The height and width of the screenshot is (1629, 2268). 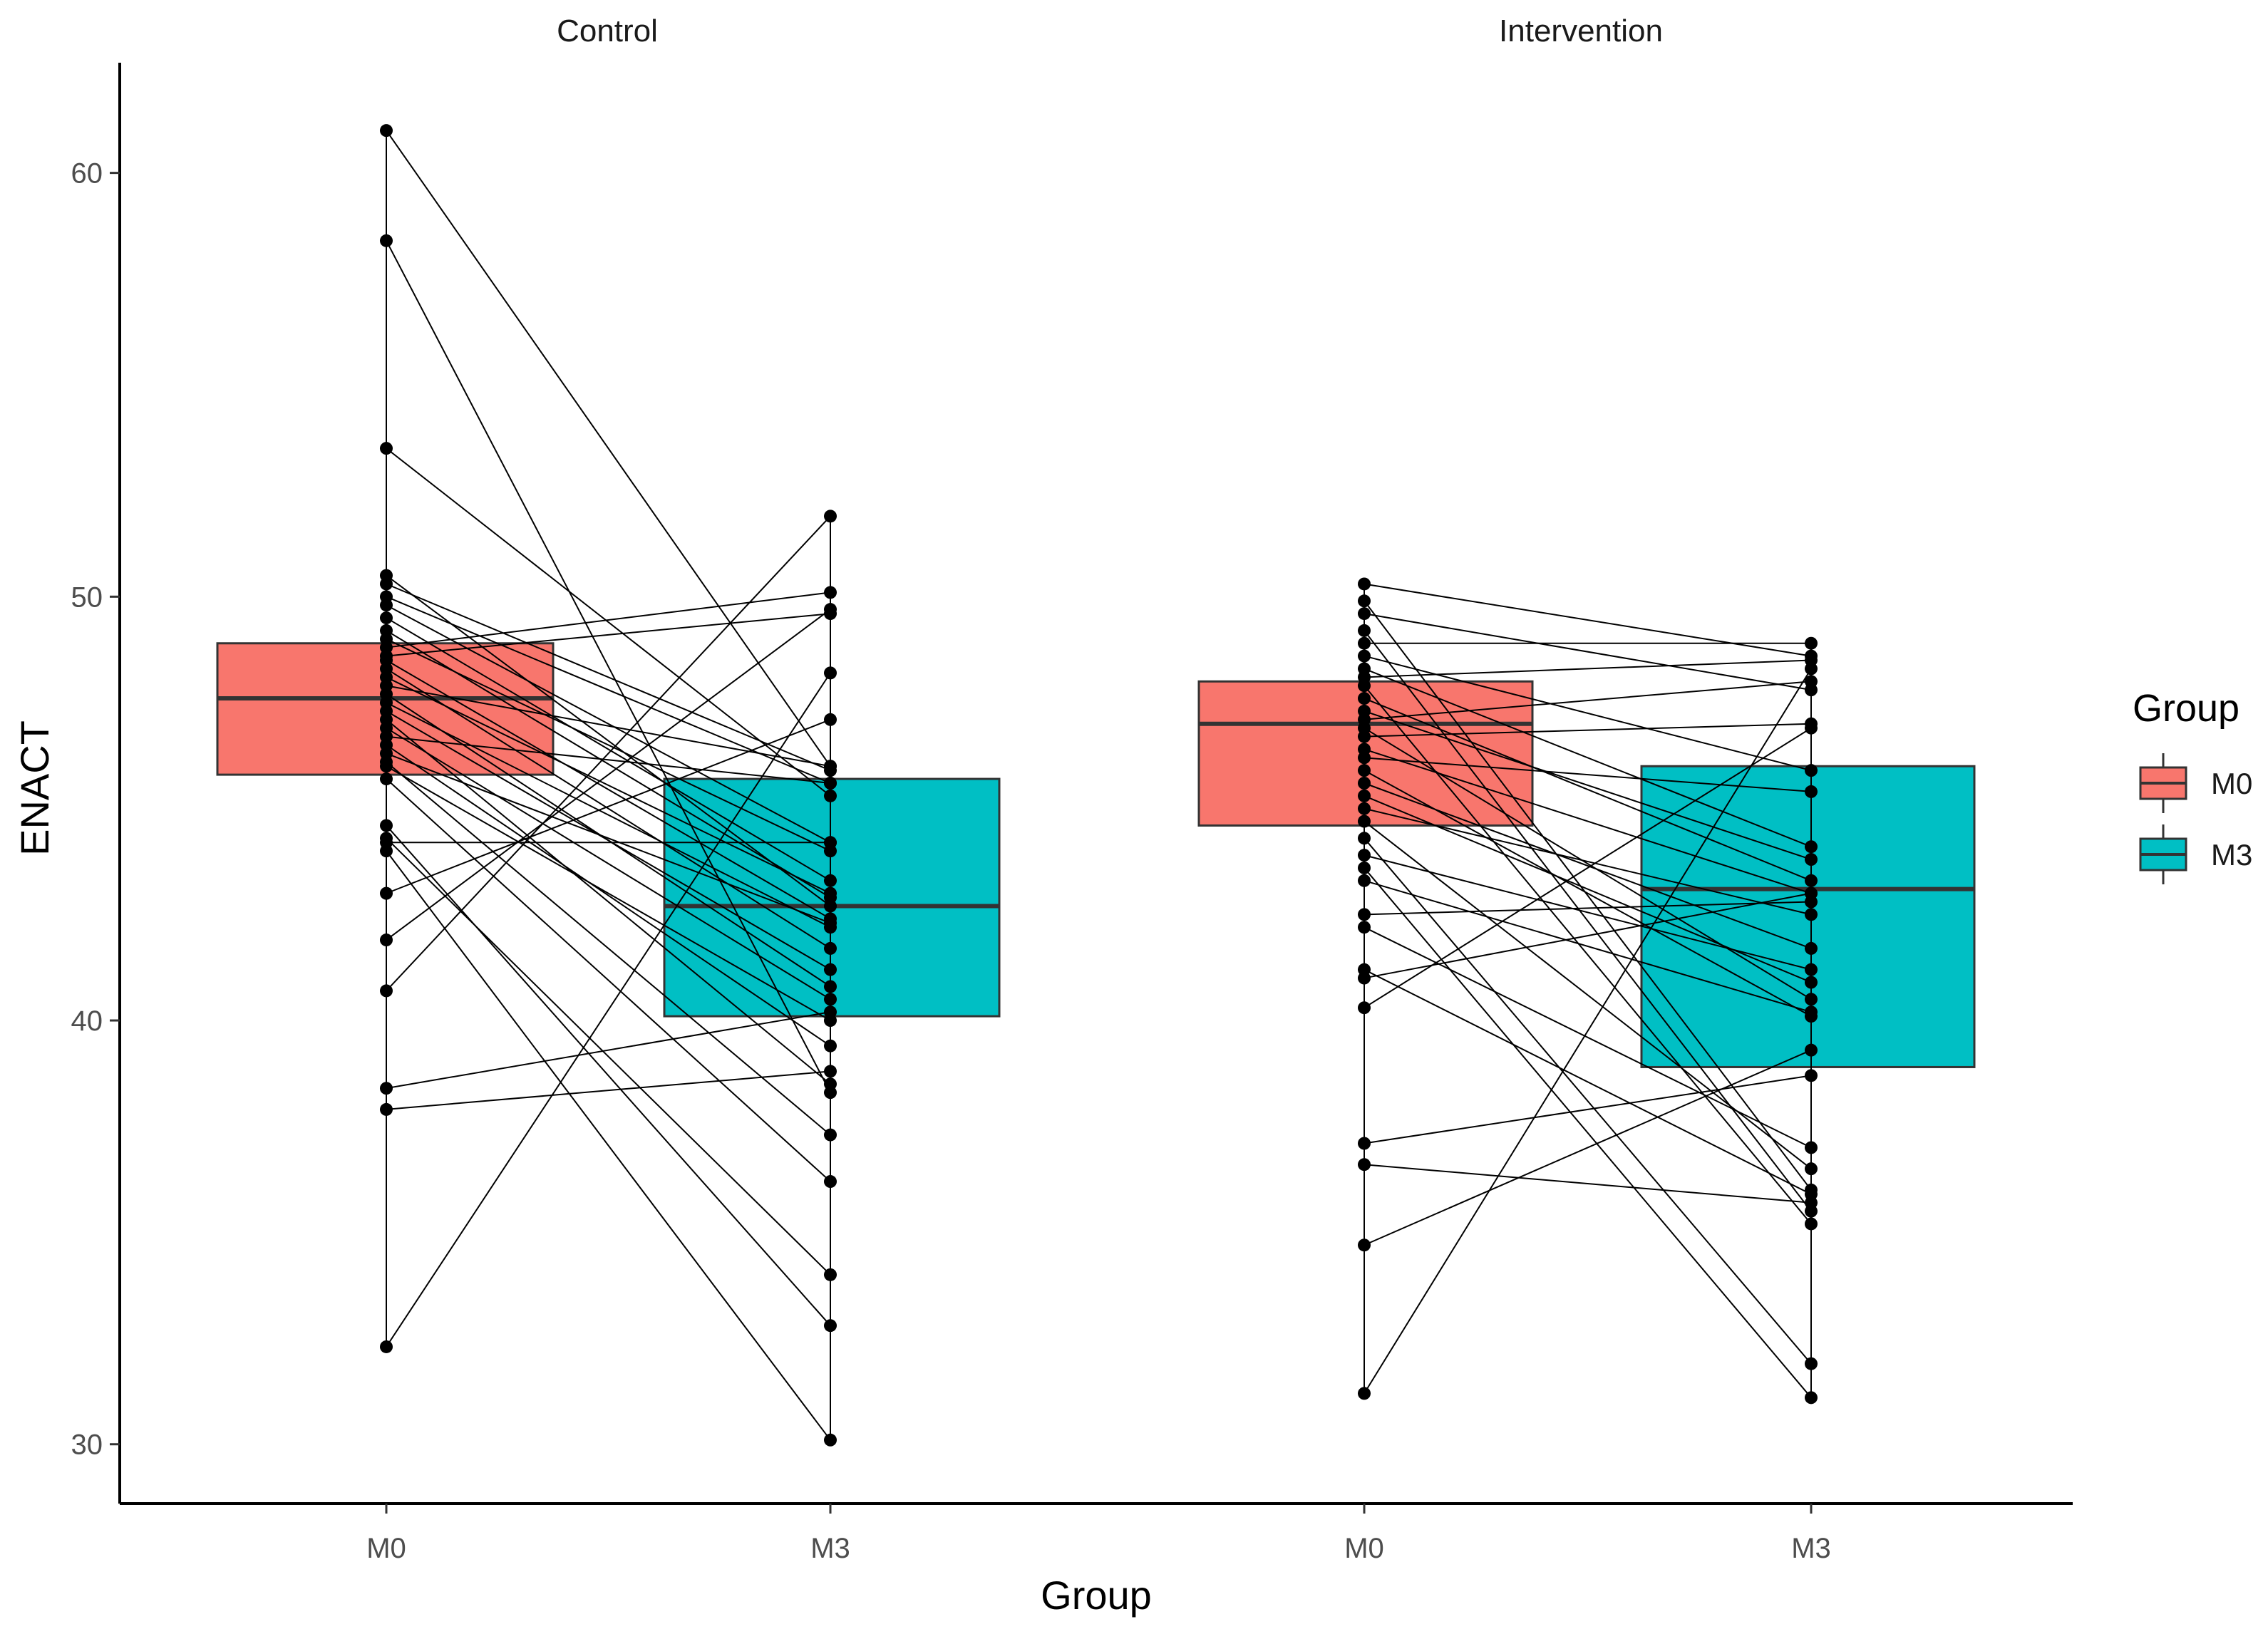 I want to click on legend-label: M0, so click(x=2231, y=783).